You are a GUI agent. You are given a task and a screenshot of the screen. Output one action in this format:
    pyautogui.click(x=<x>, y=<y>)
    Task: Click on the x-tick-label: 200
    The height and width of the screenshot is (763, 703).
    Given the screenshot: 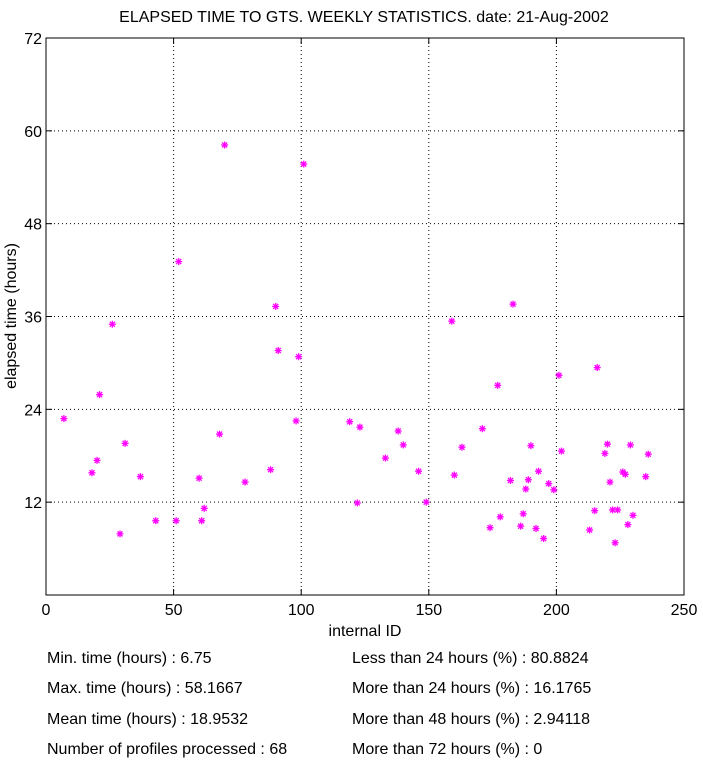 What is the action you would take?
    pyautogui.click(x=556, y=610)
    